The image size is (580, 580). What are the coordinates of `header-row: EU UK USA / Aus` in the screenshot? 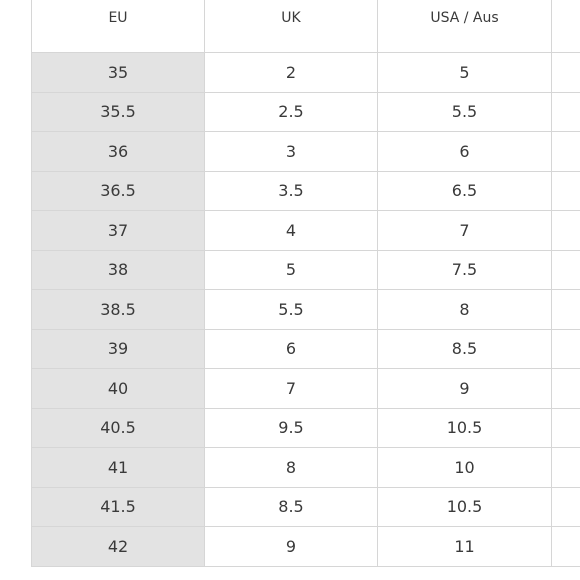 It's located at (305, 26).